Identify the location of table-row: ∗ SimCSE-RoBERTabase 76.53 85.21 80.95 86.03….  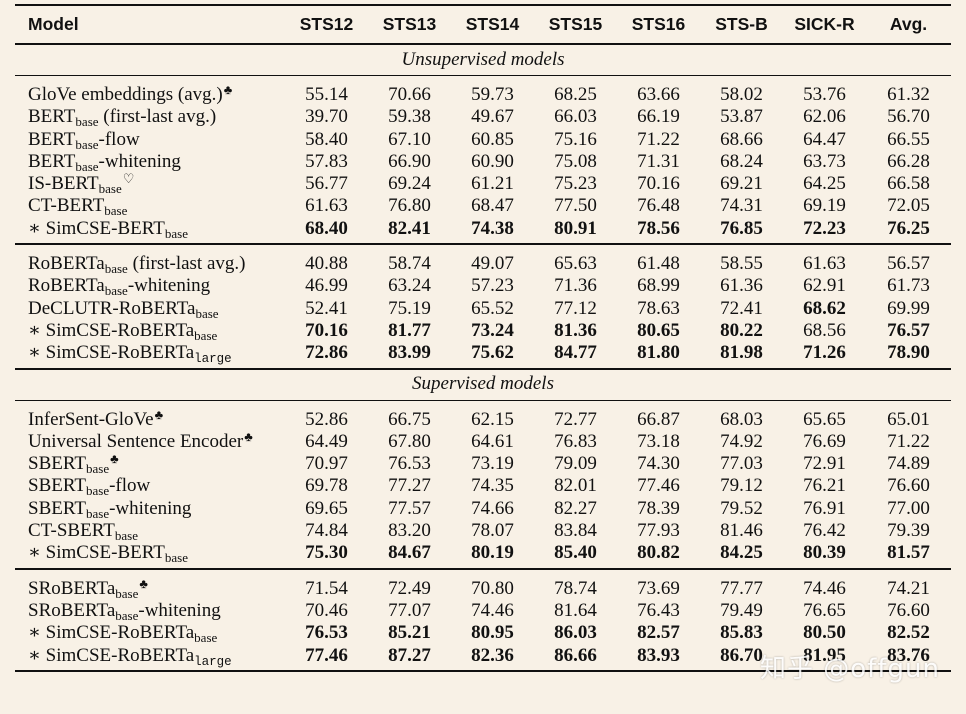
(483, 633).